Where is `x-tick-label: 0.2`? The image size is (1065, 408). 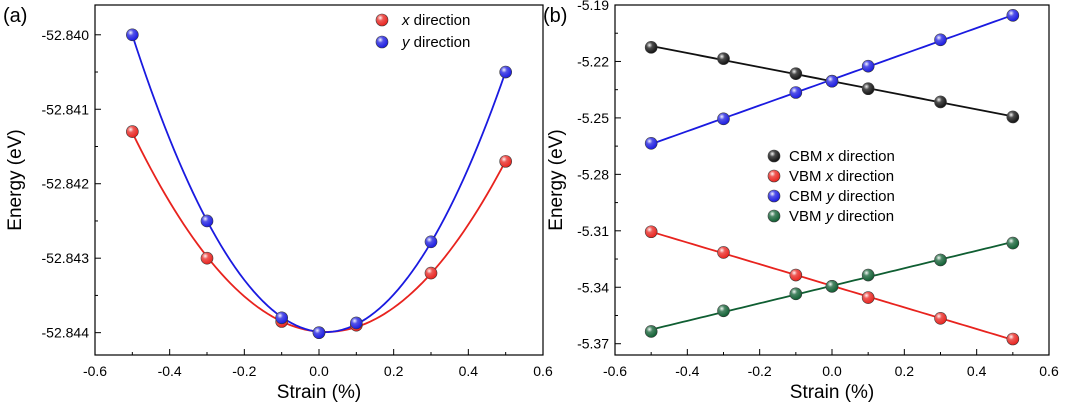 x-tick-label: 0.2 is located at coordinates (394, 371).